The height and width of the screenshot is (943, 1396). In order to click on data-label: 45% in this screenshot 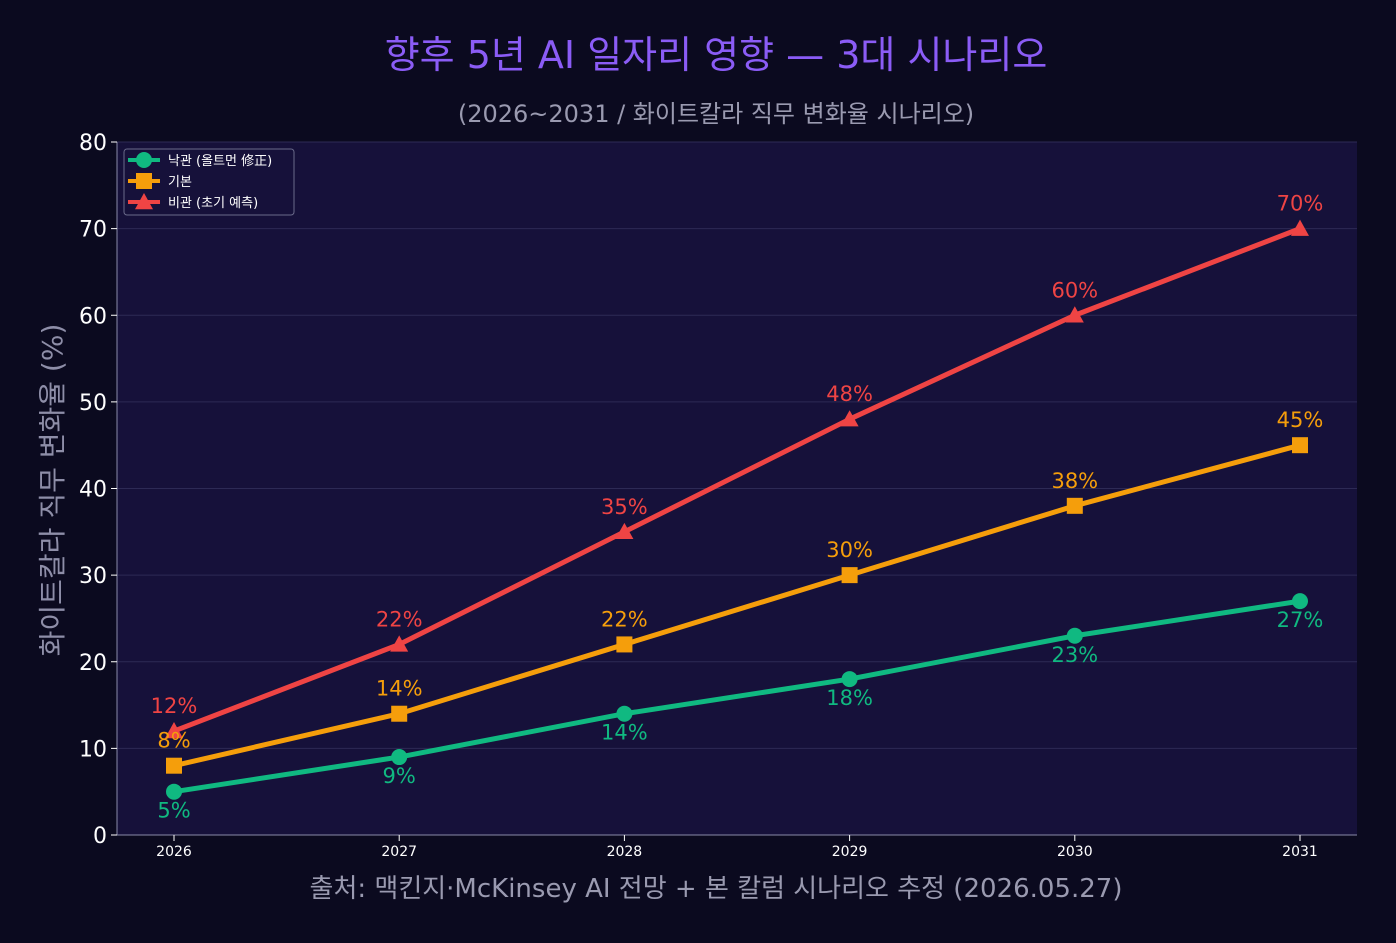, I will do `click(1300, 420)`.